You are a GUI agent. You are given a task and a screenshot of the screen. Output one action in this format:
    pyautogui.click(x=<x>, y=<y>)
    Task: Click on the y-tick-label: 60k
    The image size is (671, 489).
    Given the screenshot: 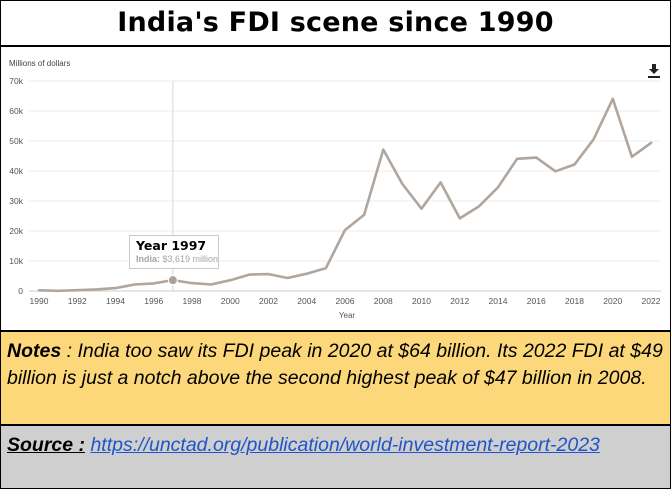 What is the action you would take?
    pyautogui.click(x=16, y=111)
    